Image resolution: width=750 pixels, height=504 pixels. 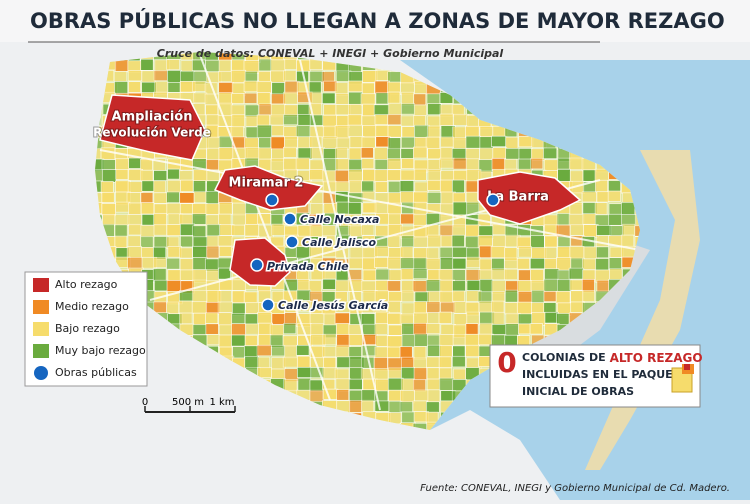 I want to click on beach, so click(x=642, y=310).